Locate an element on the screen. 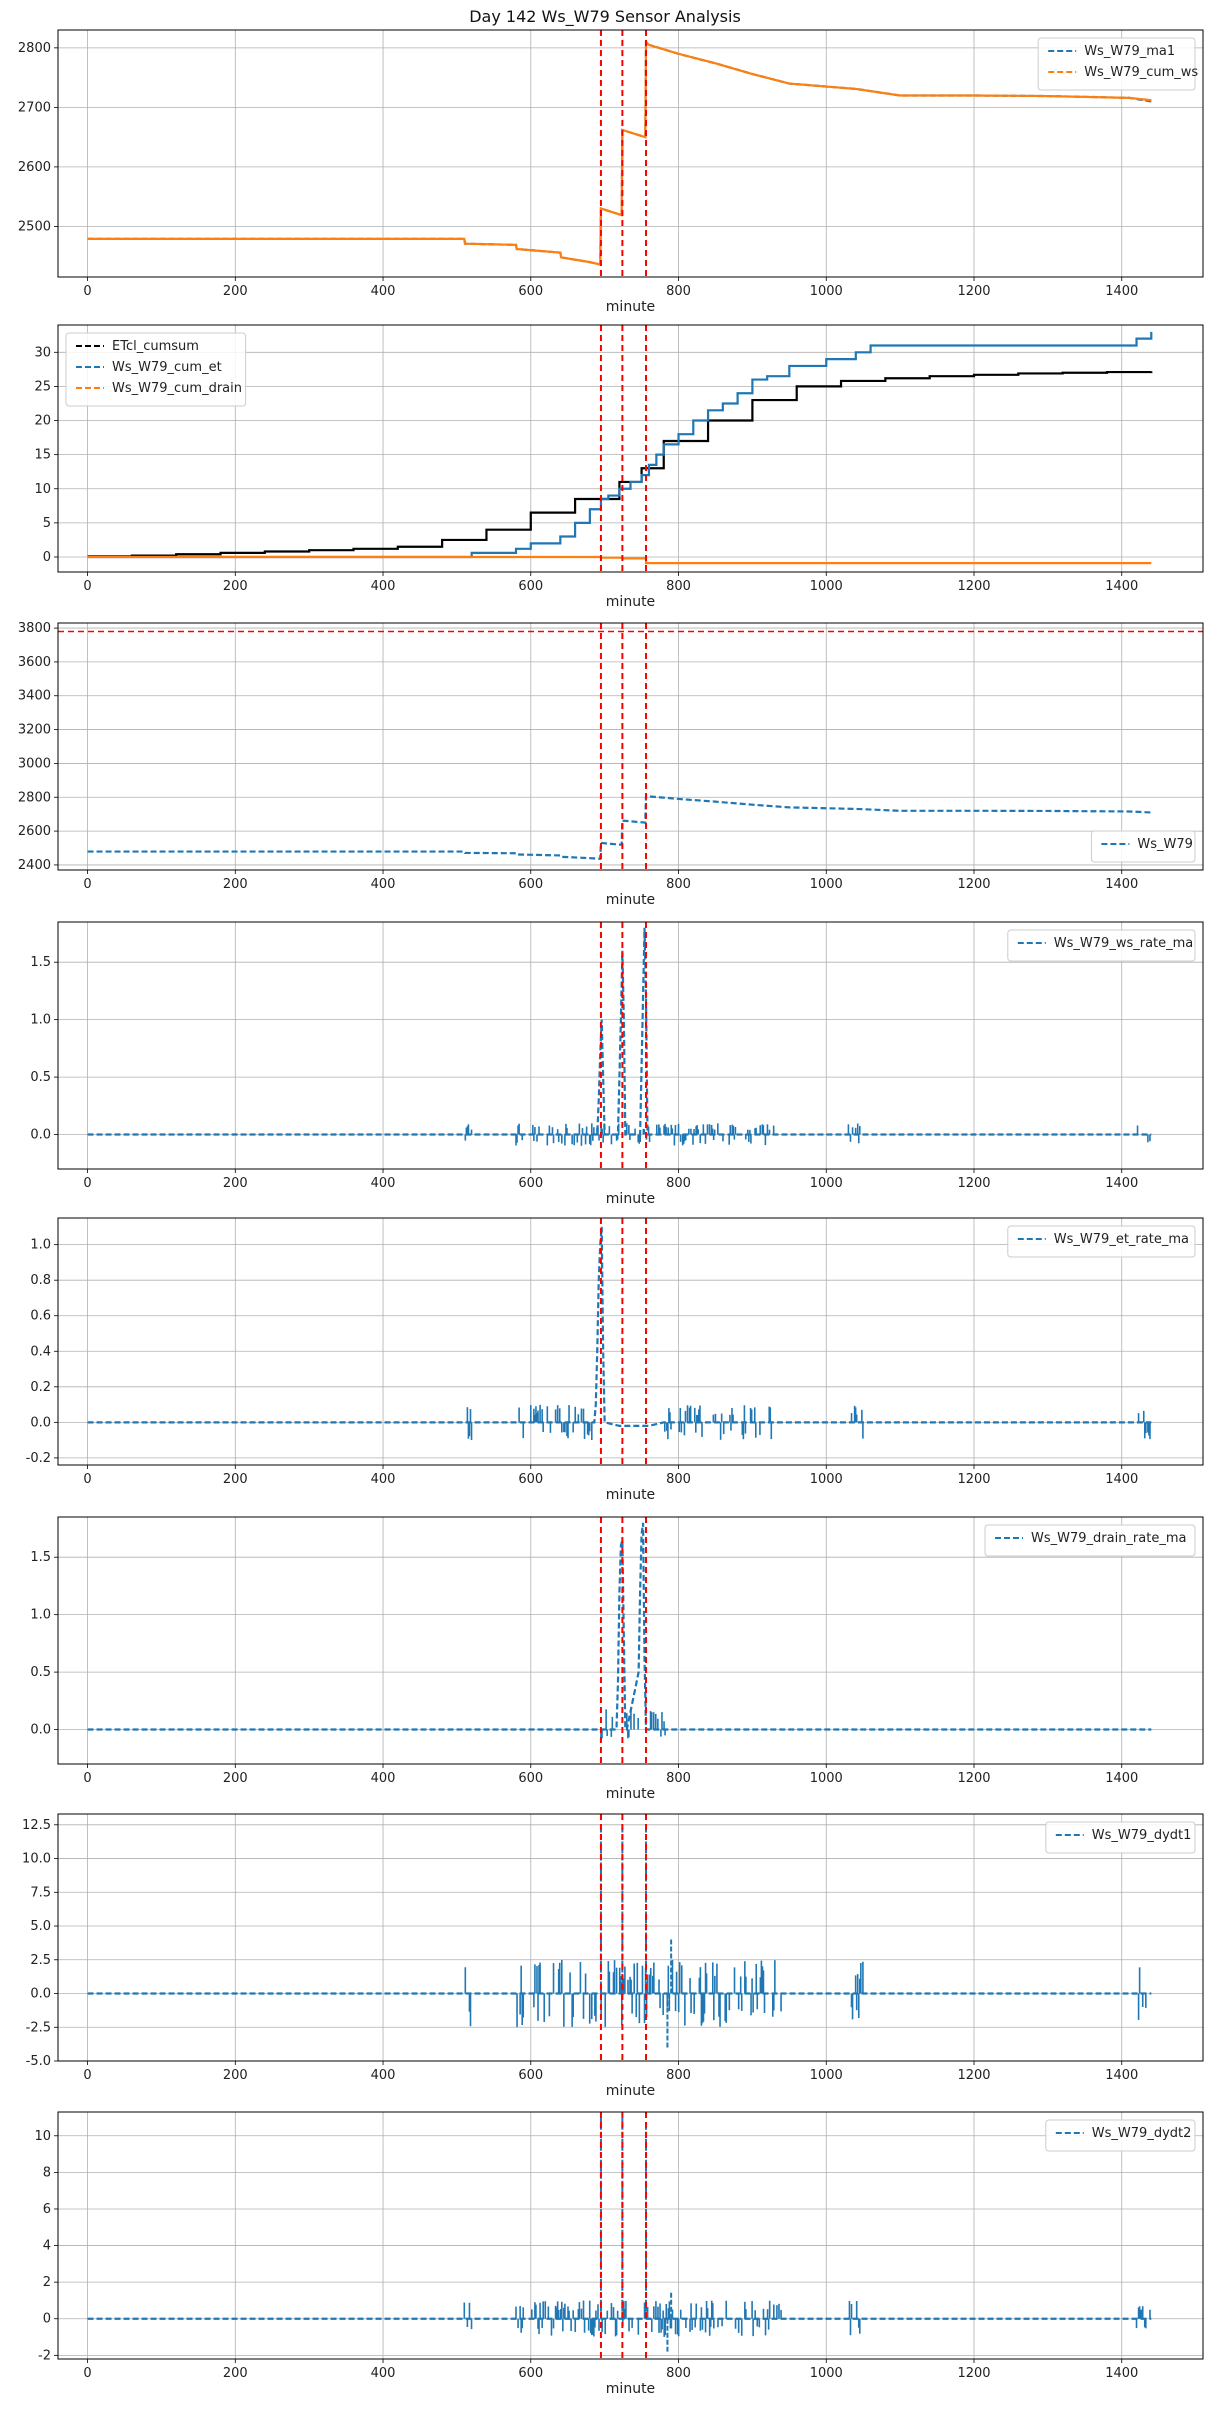  legend: Ws_W79_dydt1 is located at coordinates (1120, 1837).